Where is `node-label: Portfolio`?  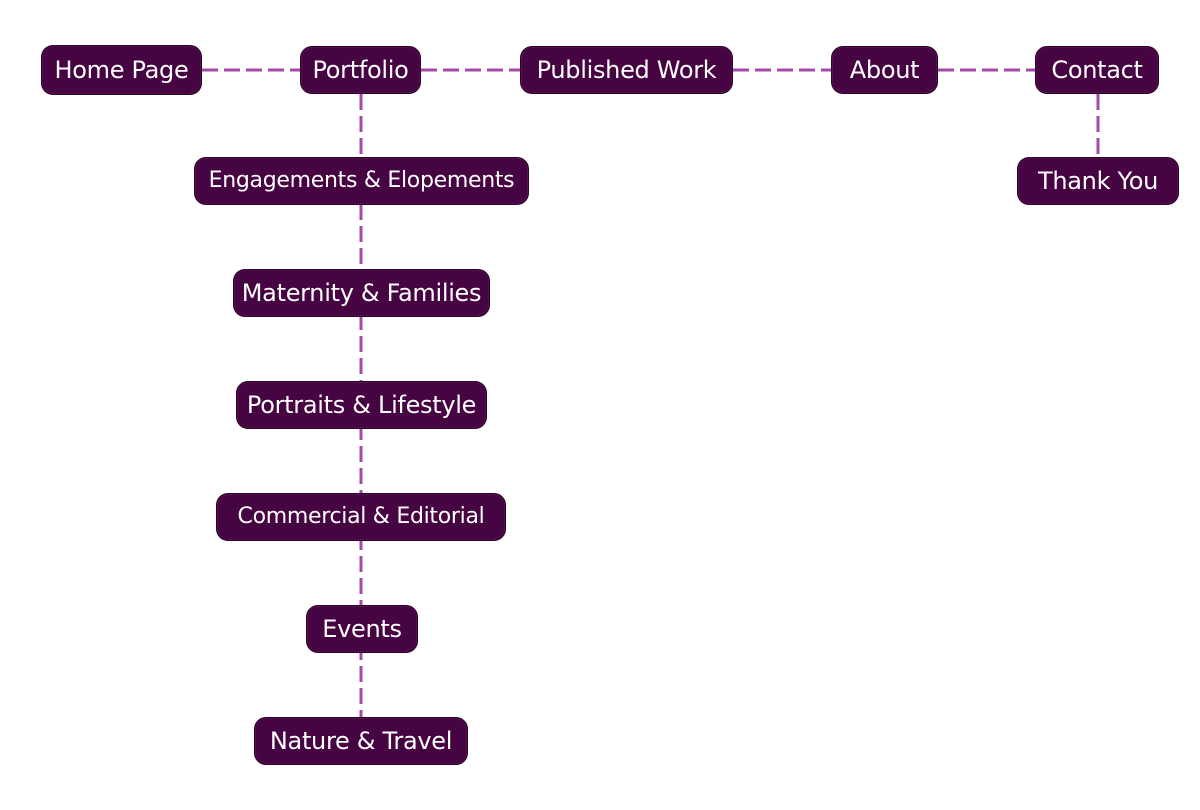 node-label: Portfolio is located at coordinates (360, 70).